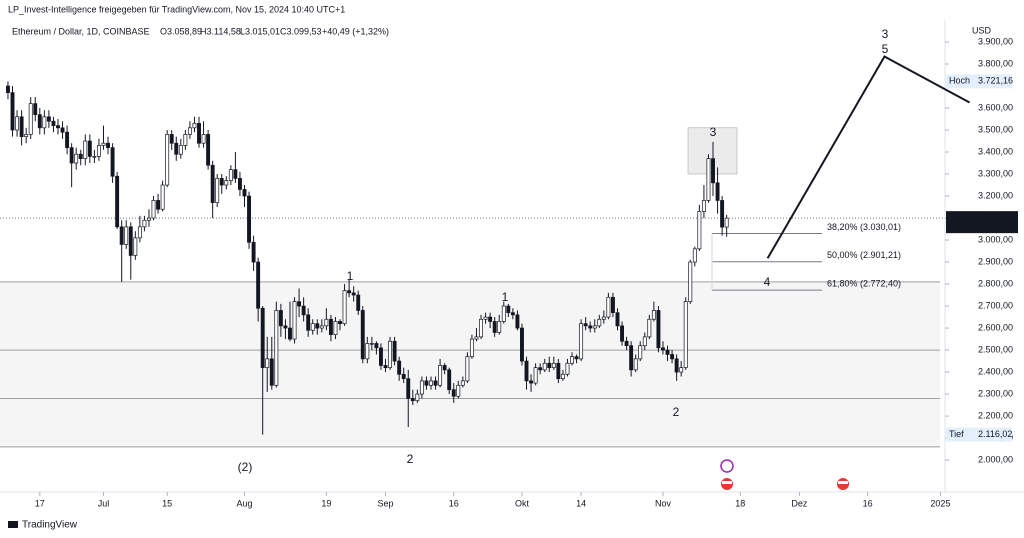 The width and height of the screenshot is (1024, 538). I want to click on x-tick-label: Sep, so click(385, 503).